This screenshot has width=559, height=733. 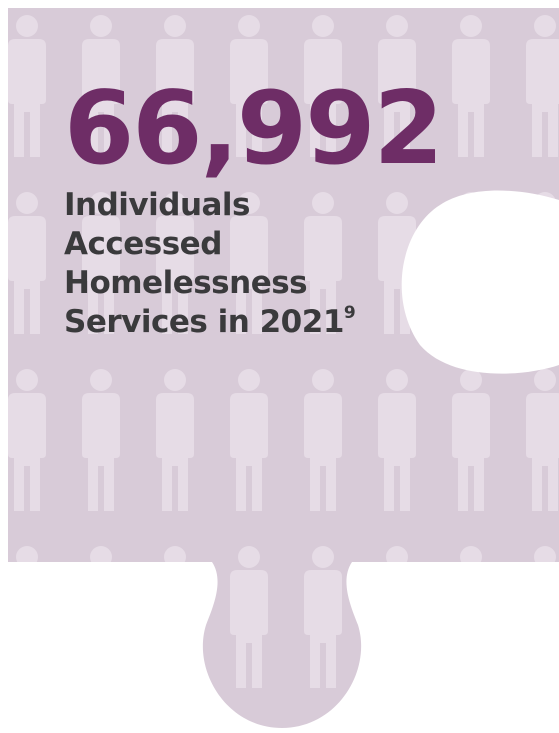 I want to click on caption-line-4: Services in 20219, so click(x=299, y=322).